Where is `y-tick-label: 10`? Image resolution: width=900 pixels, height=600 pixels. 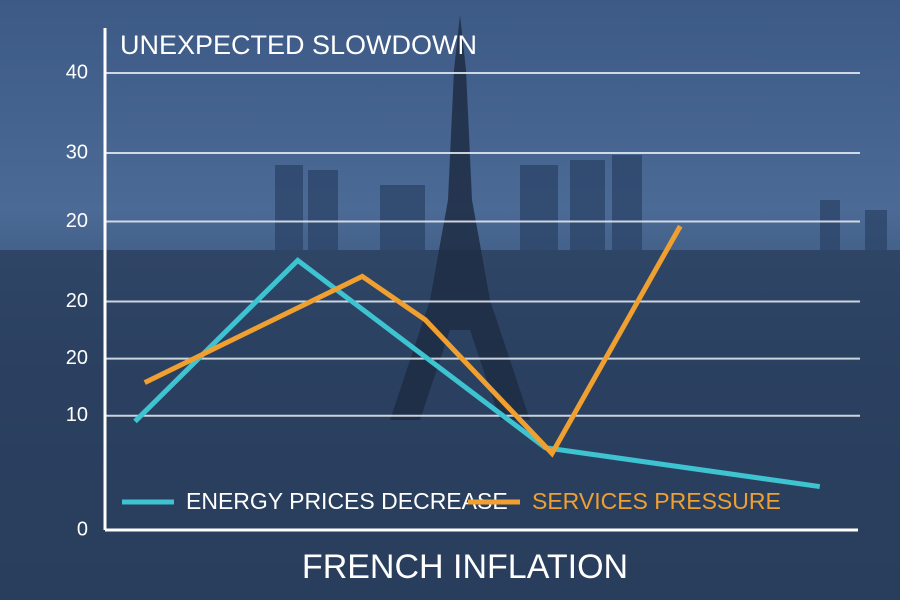 y-tick-label: 10 is located at coordinates (77, 415).